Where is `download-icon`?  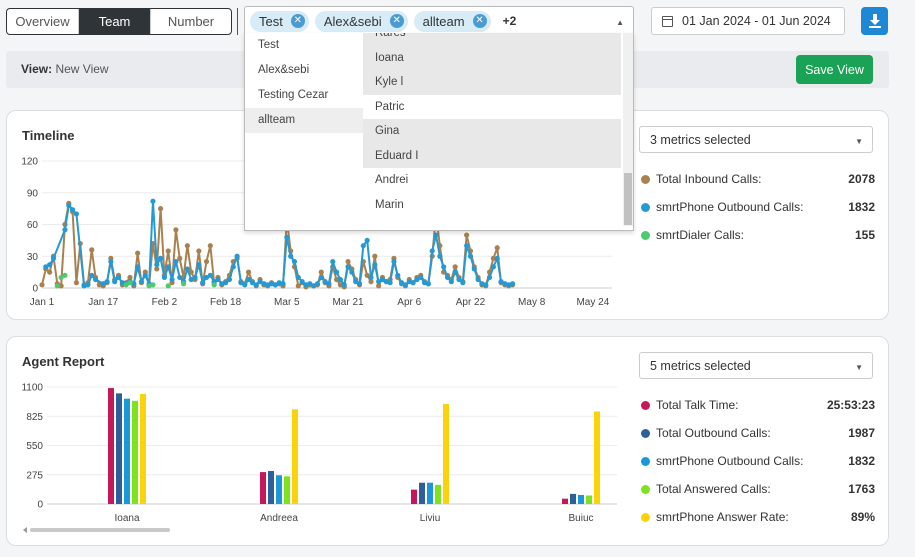 download-icon is located at coordinates (874, 21).